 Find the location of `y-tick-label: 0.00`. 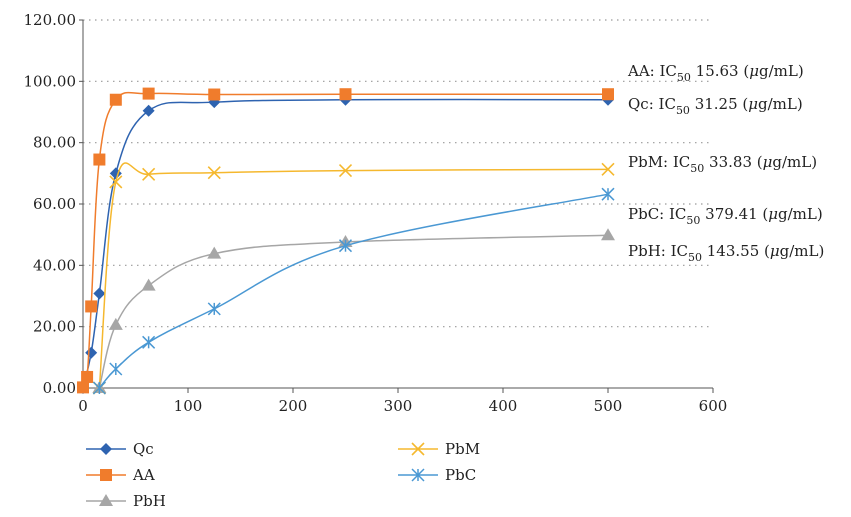

y-tick-label: 0.00 is located at coordinates (59, 388).